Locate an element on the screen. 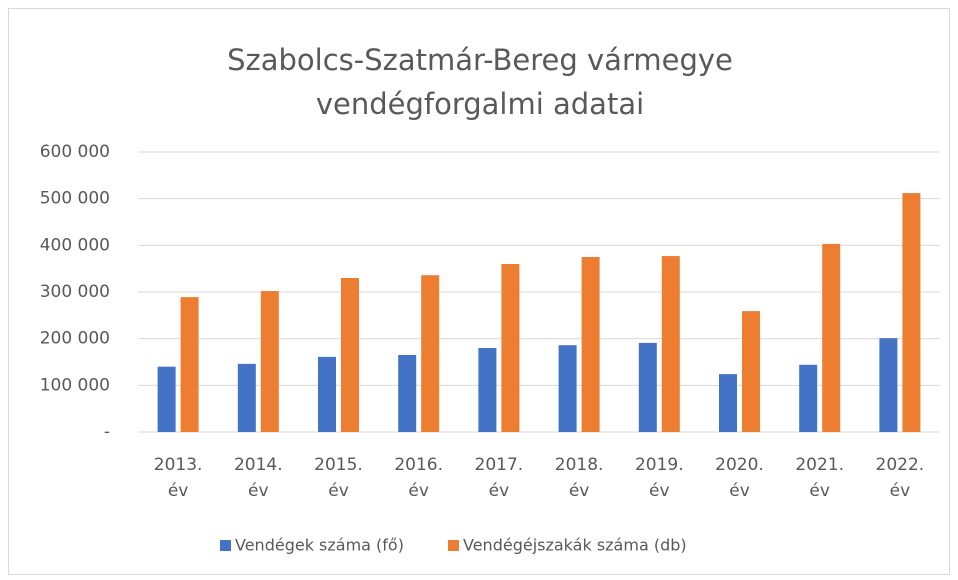 This screenshot has width=958, height=580. x-tick-label: 2018. év is located at coordinates (579, 478).